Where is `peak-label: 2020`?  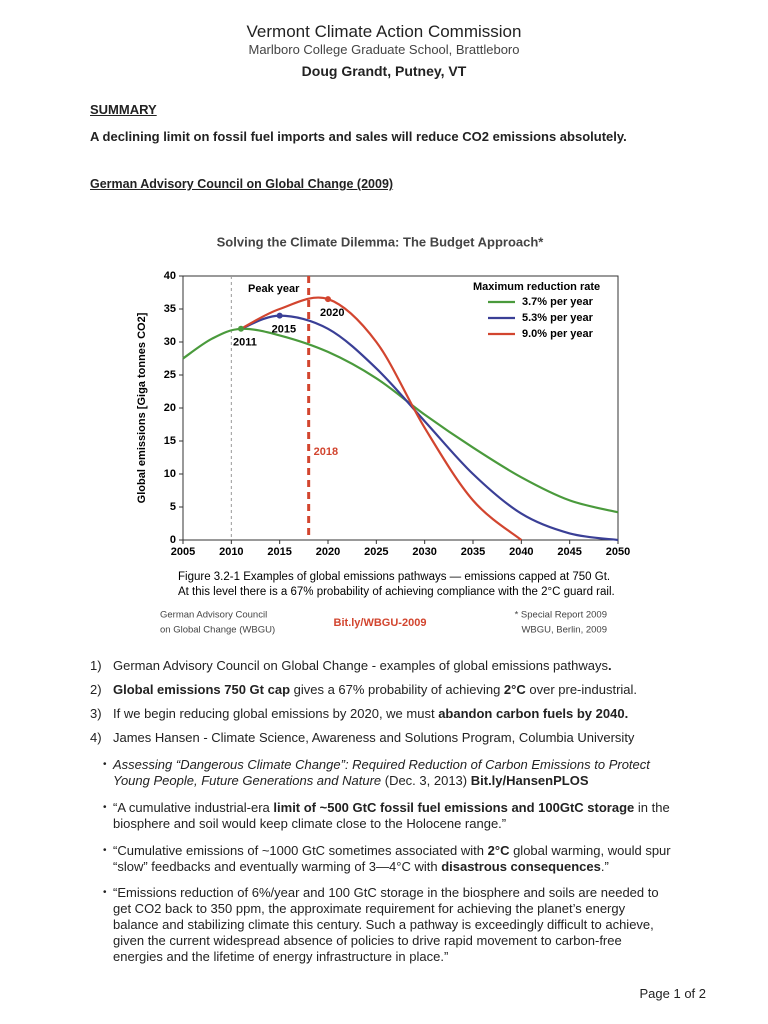
peak-label: 2020 is located at coordinates (332, 313).